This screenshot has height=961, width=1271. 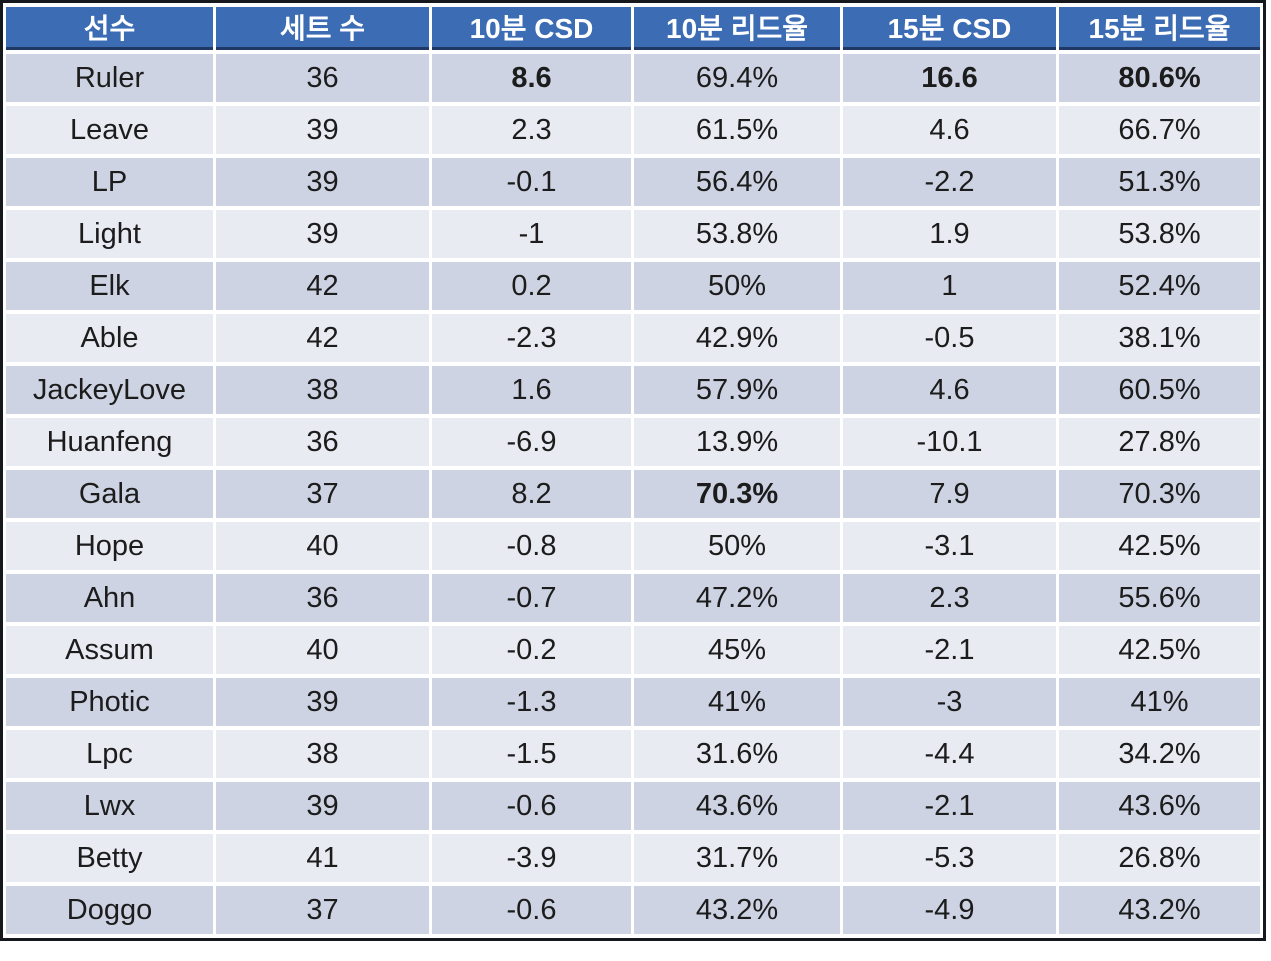 I want to click on header-row: 선수 세트 수 10분 CSD 10분 리드율 15분 CSD 15분 리드율, so click(x=633, y=28).